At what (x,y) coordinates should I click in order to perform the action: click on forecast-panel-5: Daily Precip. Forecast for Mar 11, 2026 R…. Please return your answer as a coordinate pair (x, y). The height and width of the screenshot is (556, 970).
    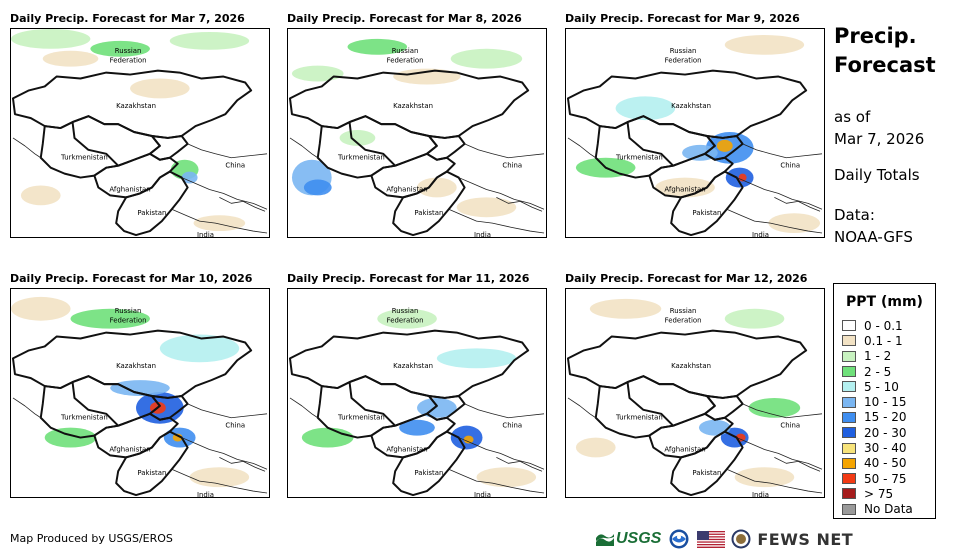
    Looking at the image, I should click on (417, 386).